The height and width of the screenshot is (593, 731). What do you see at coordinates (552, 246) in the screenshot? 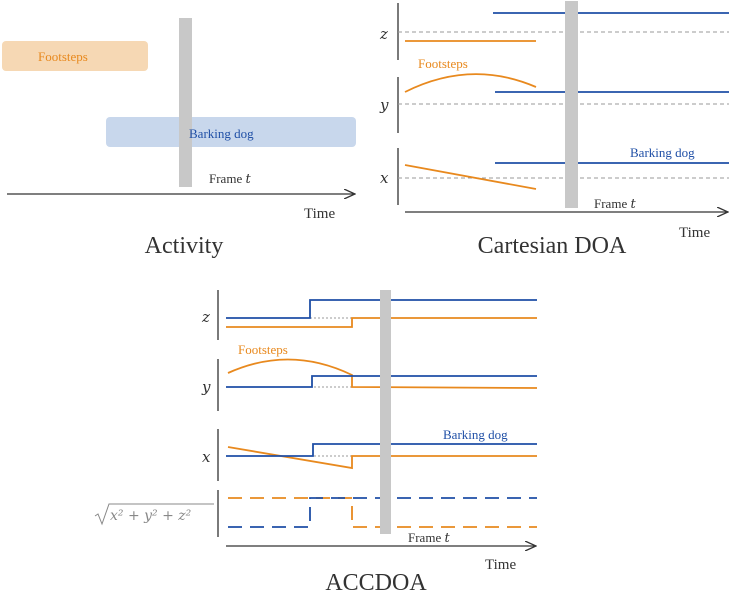
I see `panel-caption: Cartesian DOA` at bounding box center [552, 246].